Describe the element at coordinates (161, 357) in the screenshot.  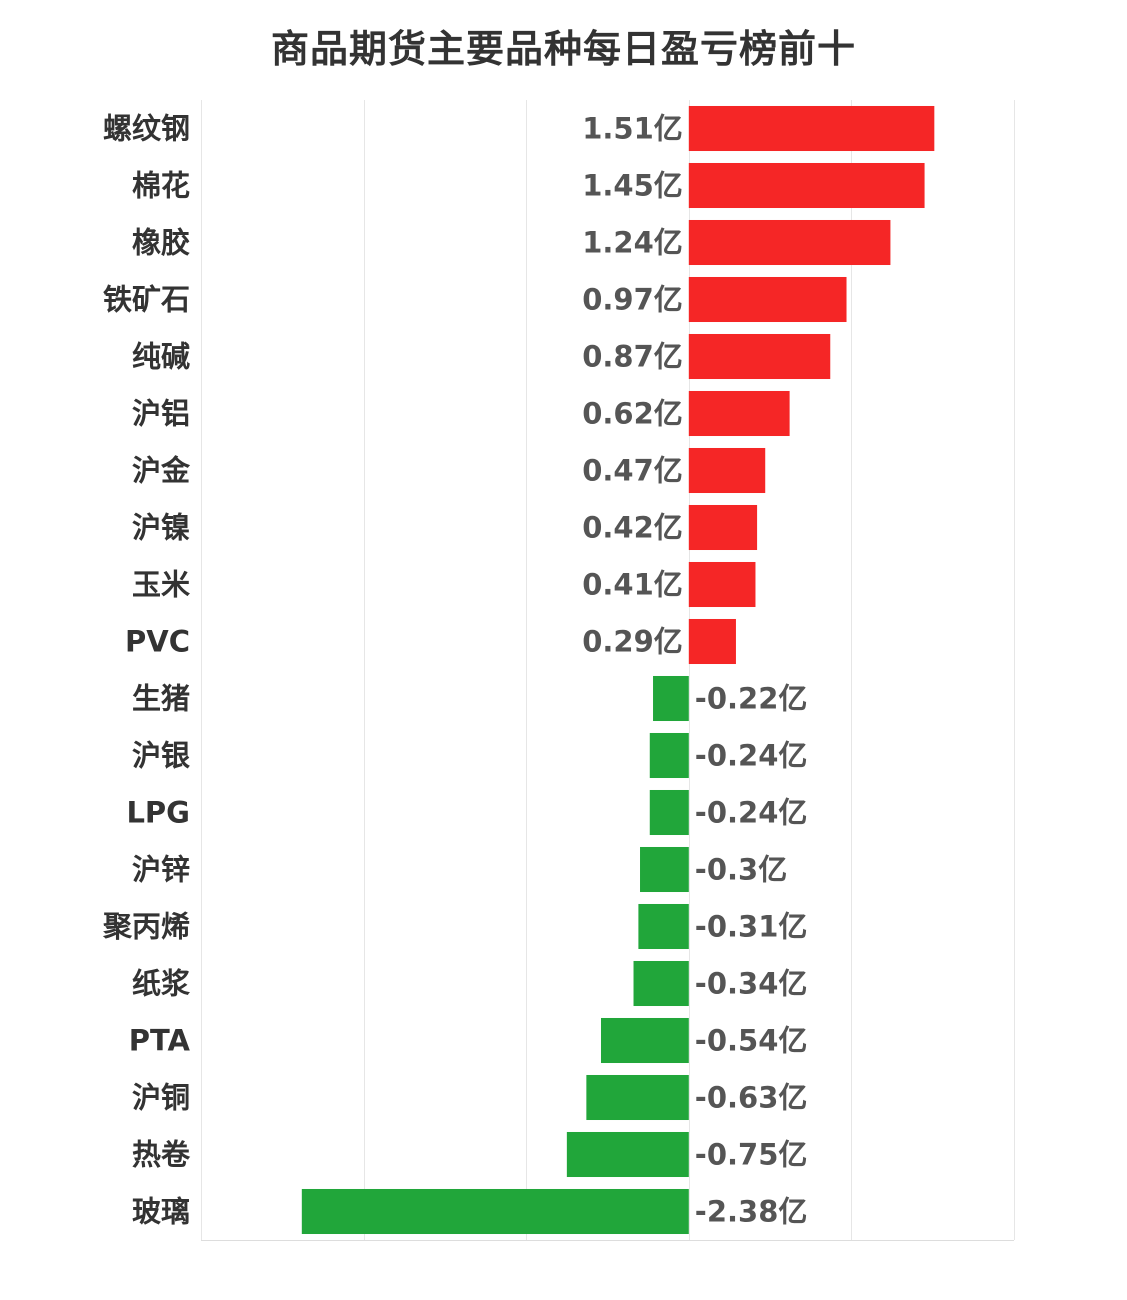
I see `category-label: 纯碱` at that location.